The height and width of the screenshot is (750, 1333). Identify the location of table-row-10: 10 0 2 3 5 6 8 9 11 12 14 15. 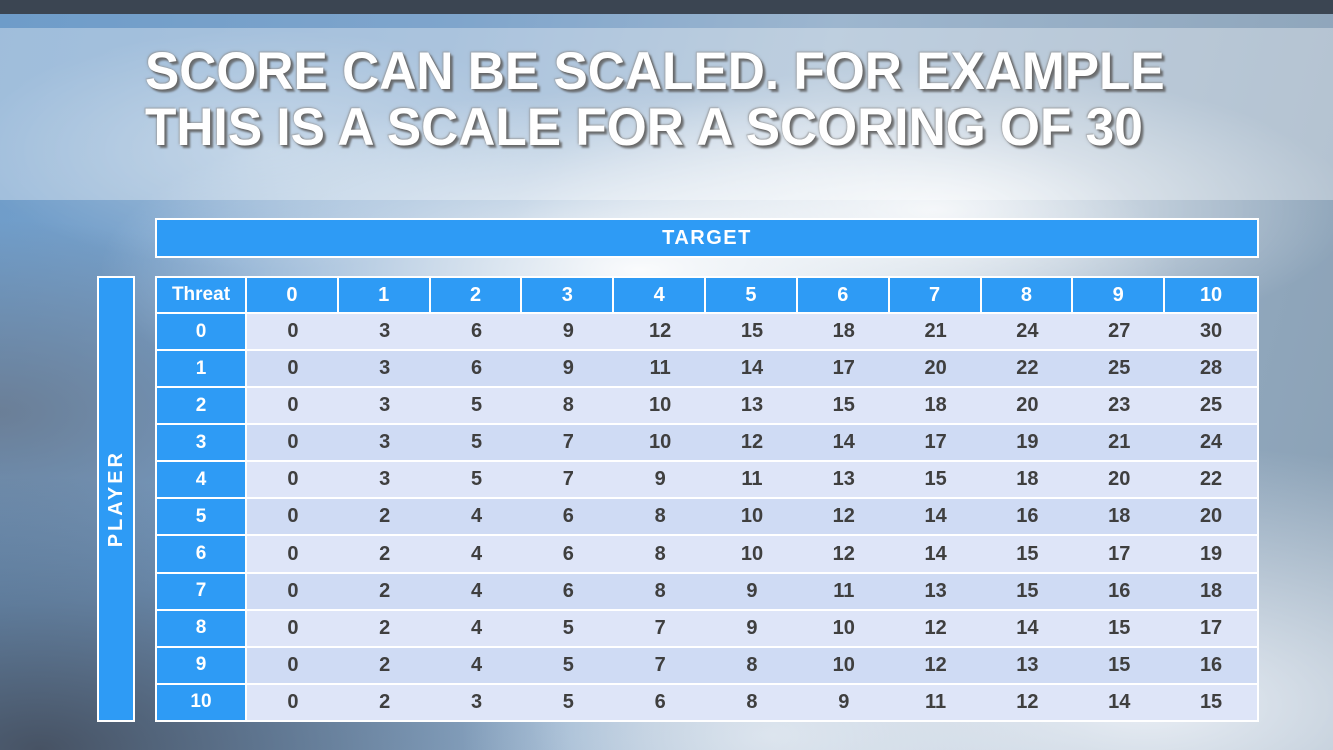
(707, 701).